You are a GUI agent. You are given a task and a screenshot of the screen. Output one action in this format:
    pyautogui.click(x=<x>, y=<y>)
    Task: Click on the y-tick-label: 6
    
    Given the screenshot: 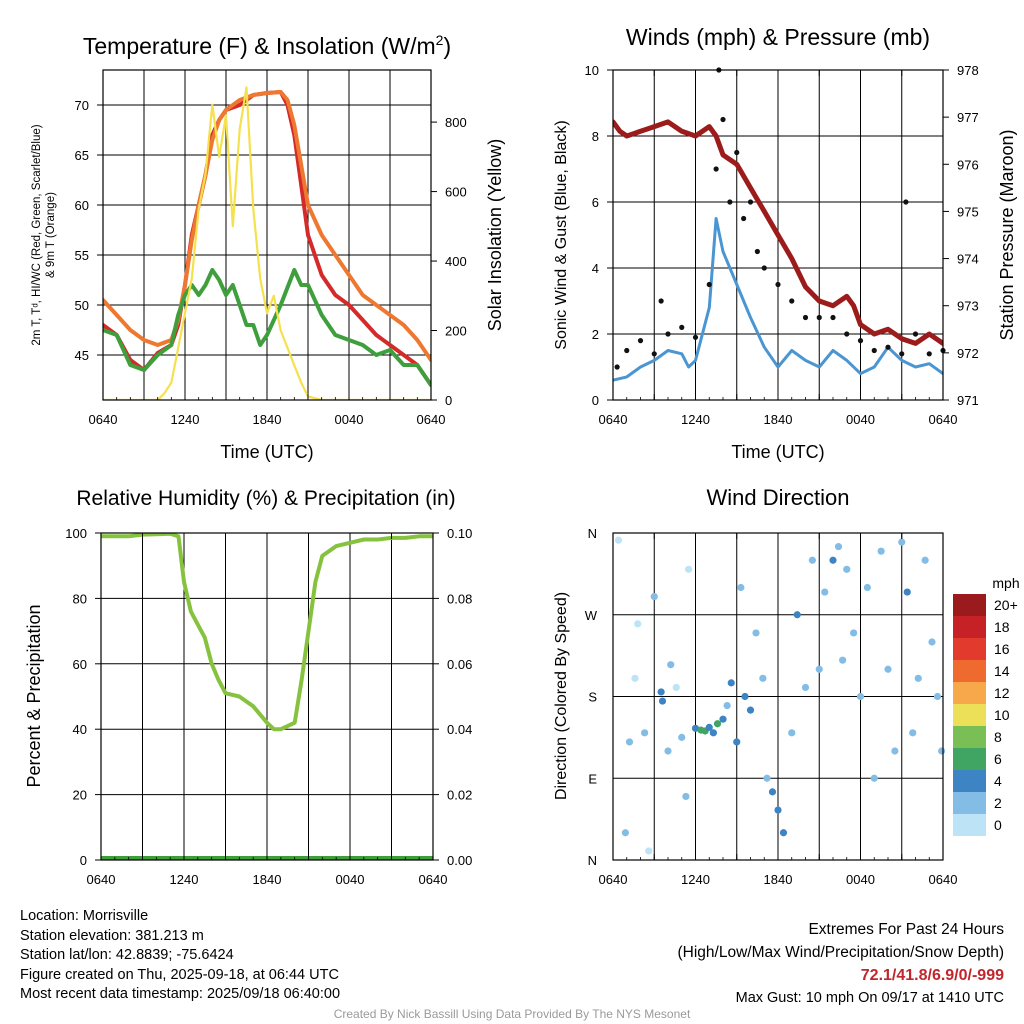 What is the action you would take?
    pyautogui.click(x=595, y=202)
    